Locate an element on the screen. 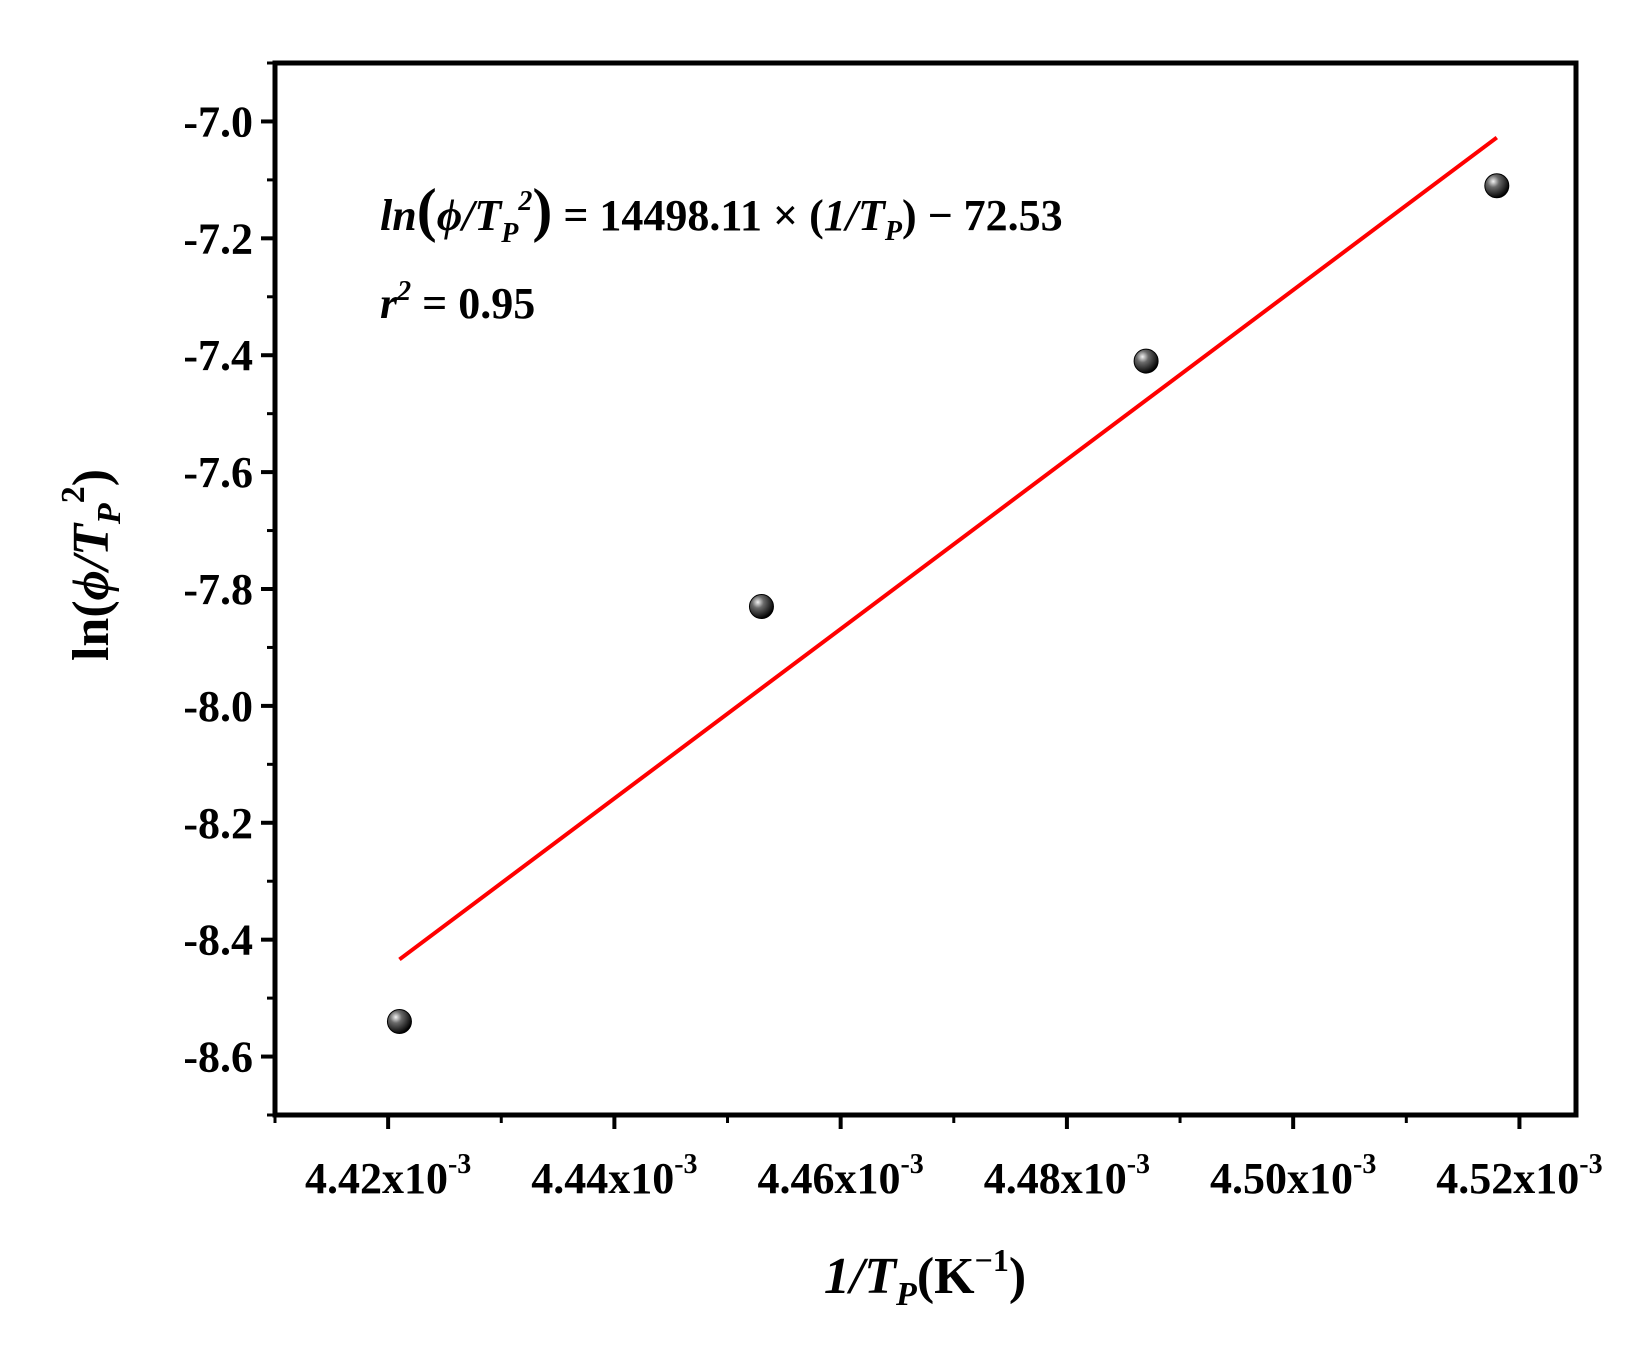  y-tick-label: -7.2 is located at coordinates (218, 238).